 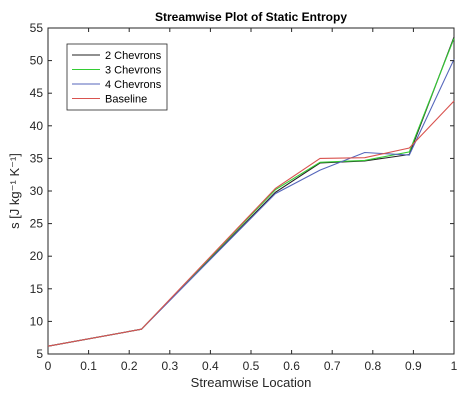 I want to click on x-tick-label: 0.8, so click(x=372, y=366).